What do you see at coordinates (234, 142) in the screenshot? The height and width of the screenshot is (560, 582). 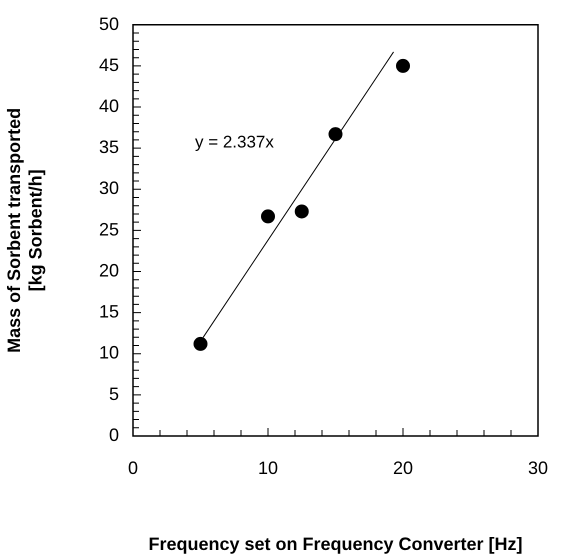 I see `annotation: y = 2.337x` at bounding box center [234, 142].